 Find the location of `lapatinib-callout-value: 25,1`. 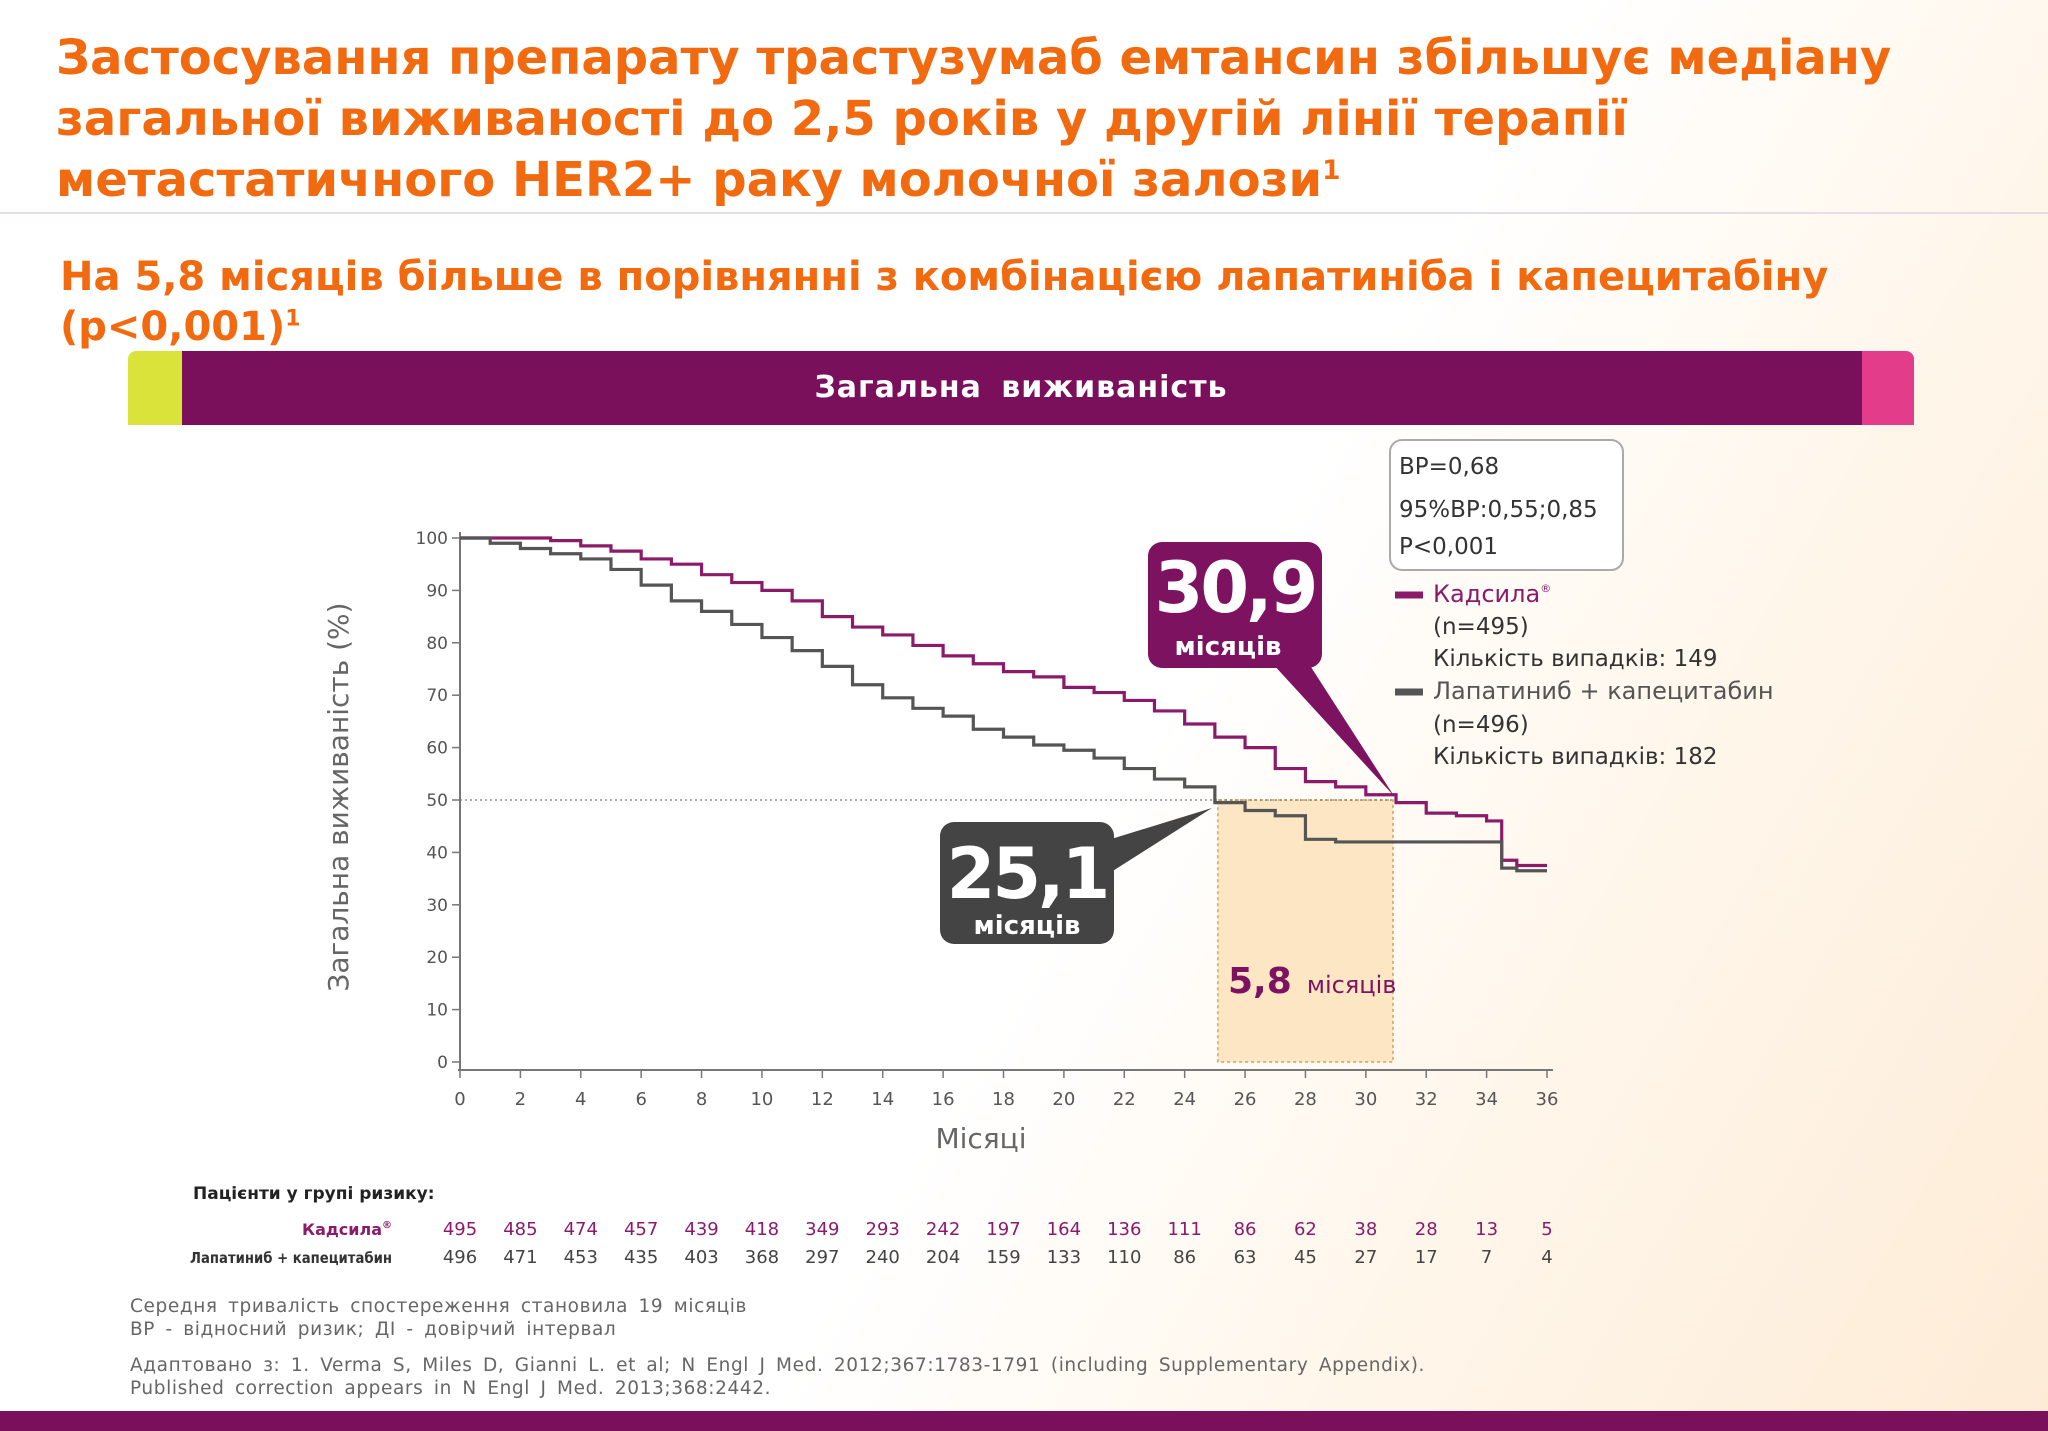

lapatinib-callout-value: 25,1 is located at coordinates (1027, 874).